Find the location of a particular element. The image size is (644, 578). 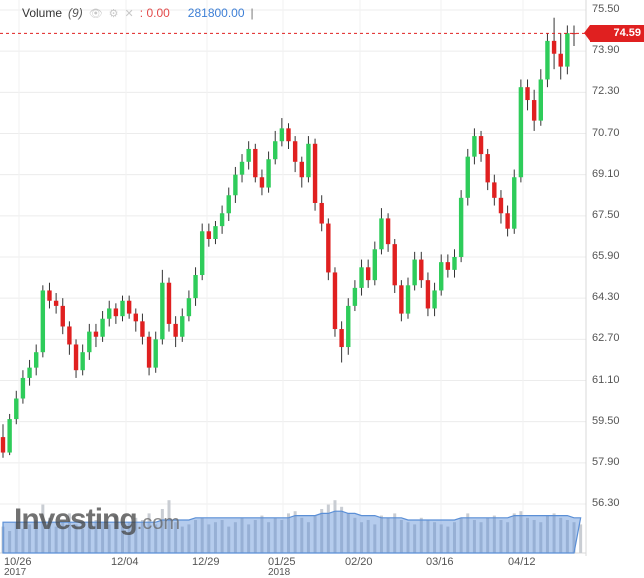

y-tick-label: 67.50 is located at coordinates (606, 214).